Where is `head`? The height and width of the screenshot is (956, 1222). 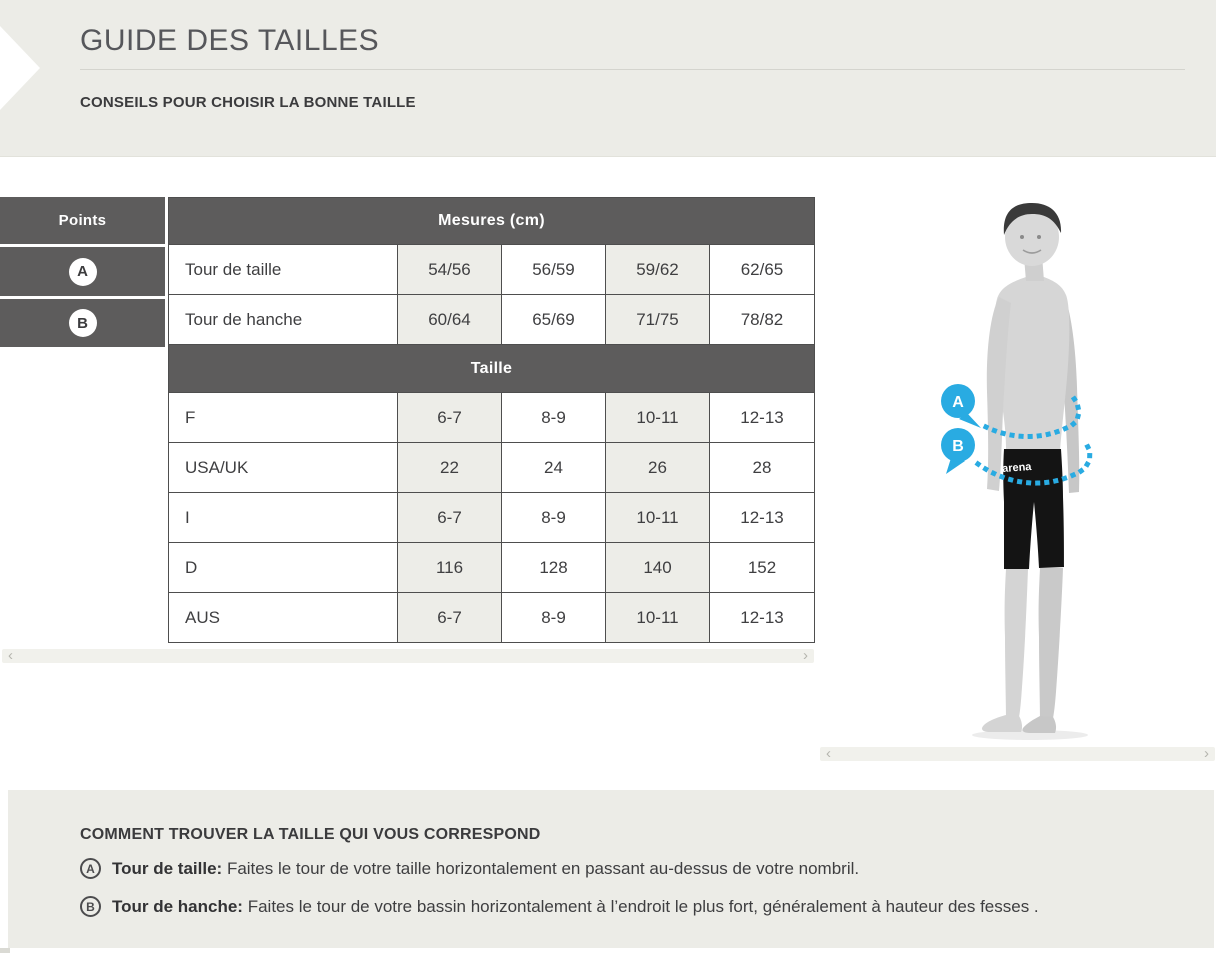
head is located at coordinates (1032, 237).